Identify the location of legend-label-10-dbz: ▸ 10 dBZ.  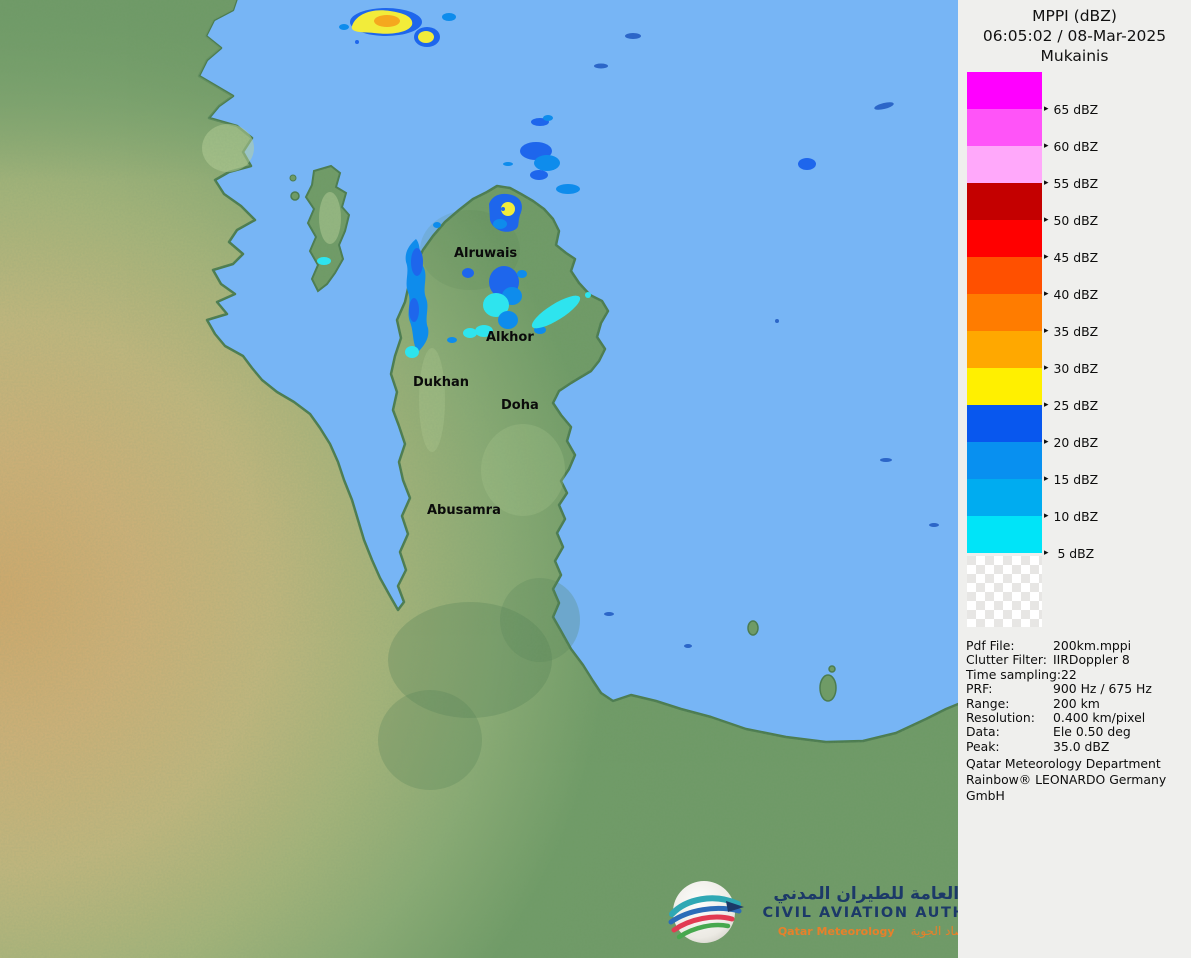
(1071, 516).